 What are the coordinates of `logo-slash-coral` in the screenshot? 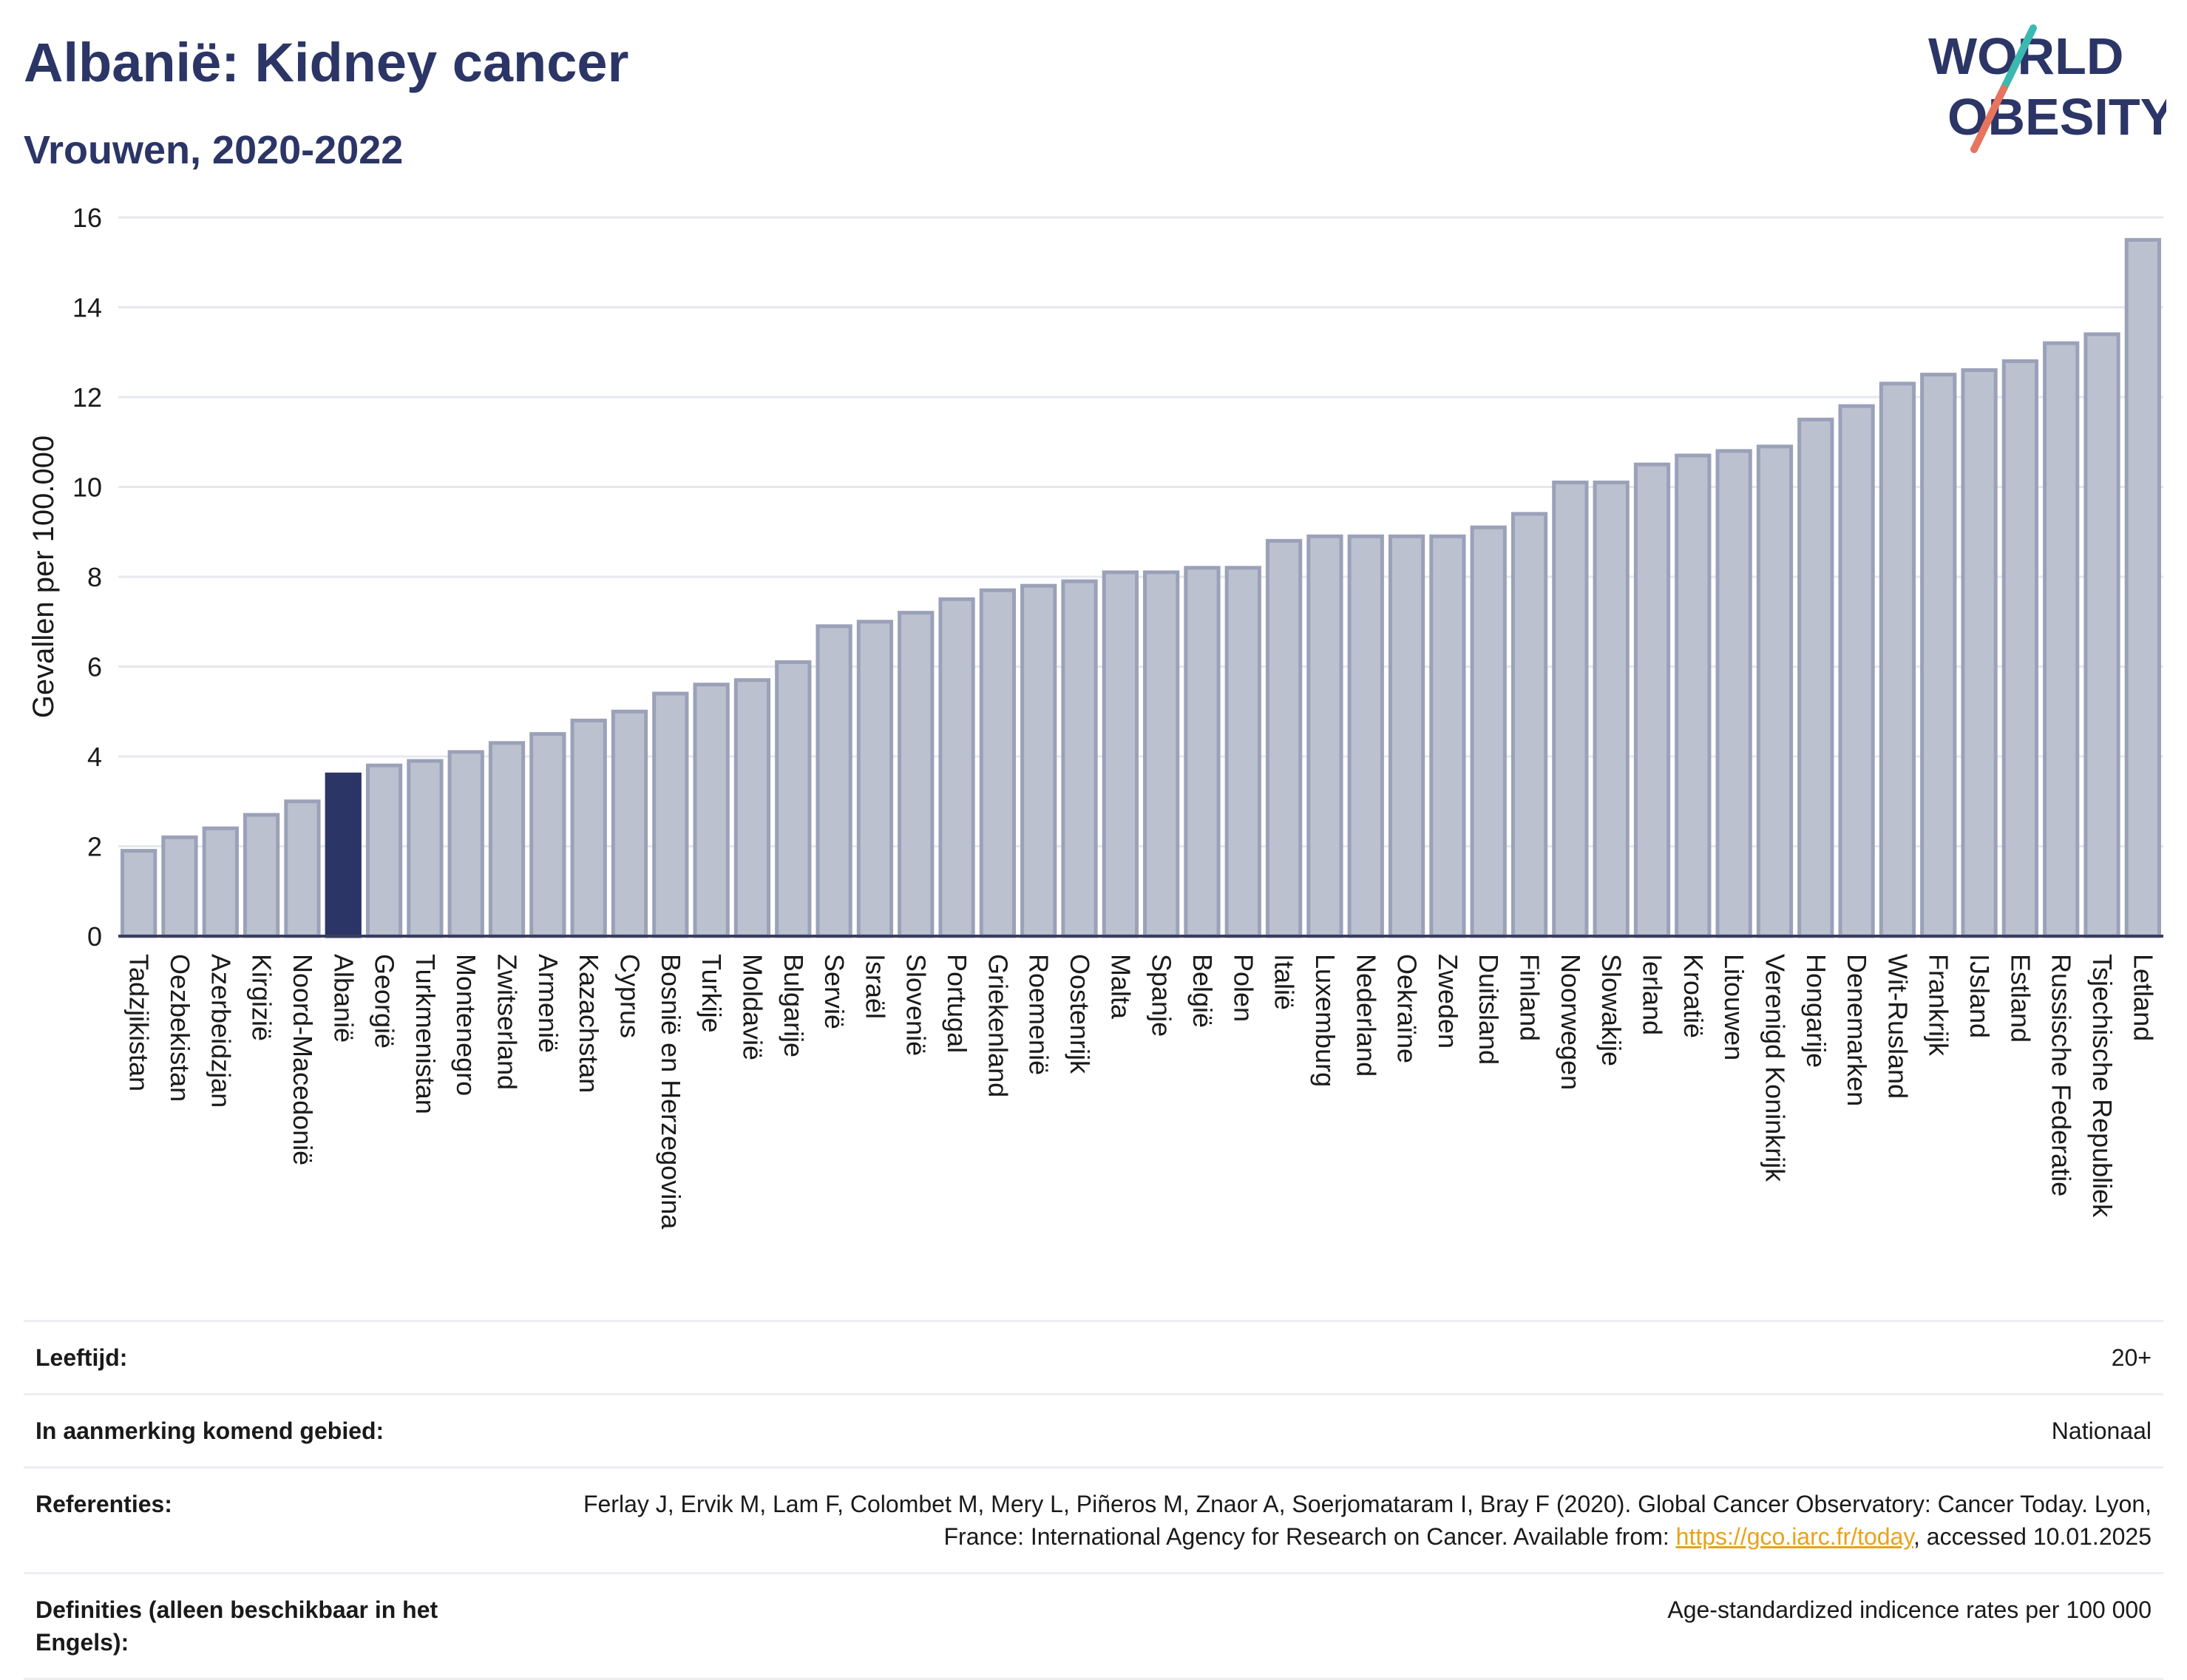 It's located at (1988, 119).